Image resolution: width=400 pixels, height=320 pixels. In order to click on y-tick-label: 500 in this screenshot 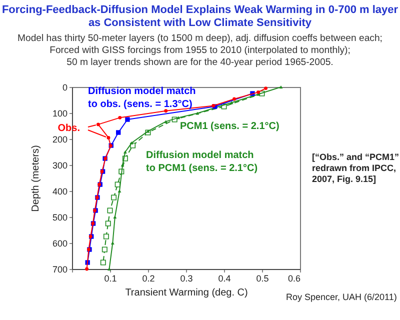, I will do `click(60, 217)`.